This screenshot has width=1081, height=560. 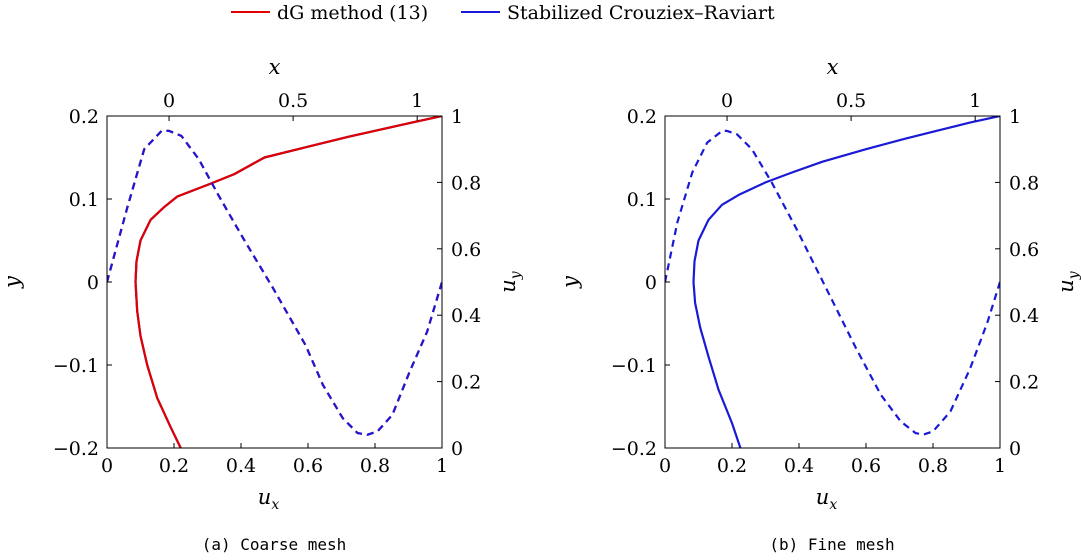 What do you see at coordinates (352, 13) in the screenshot?
I see `legend-label: dG method (13)` at bounding box center [352, 13].